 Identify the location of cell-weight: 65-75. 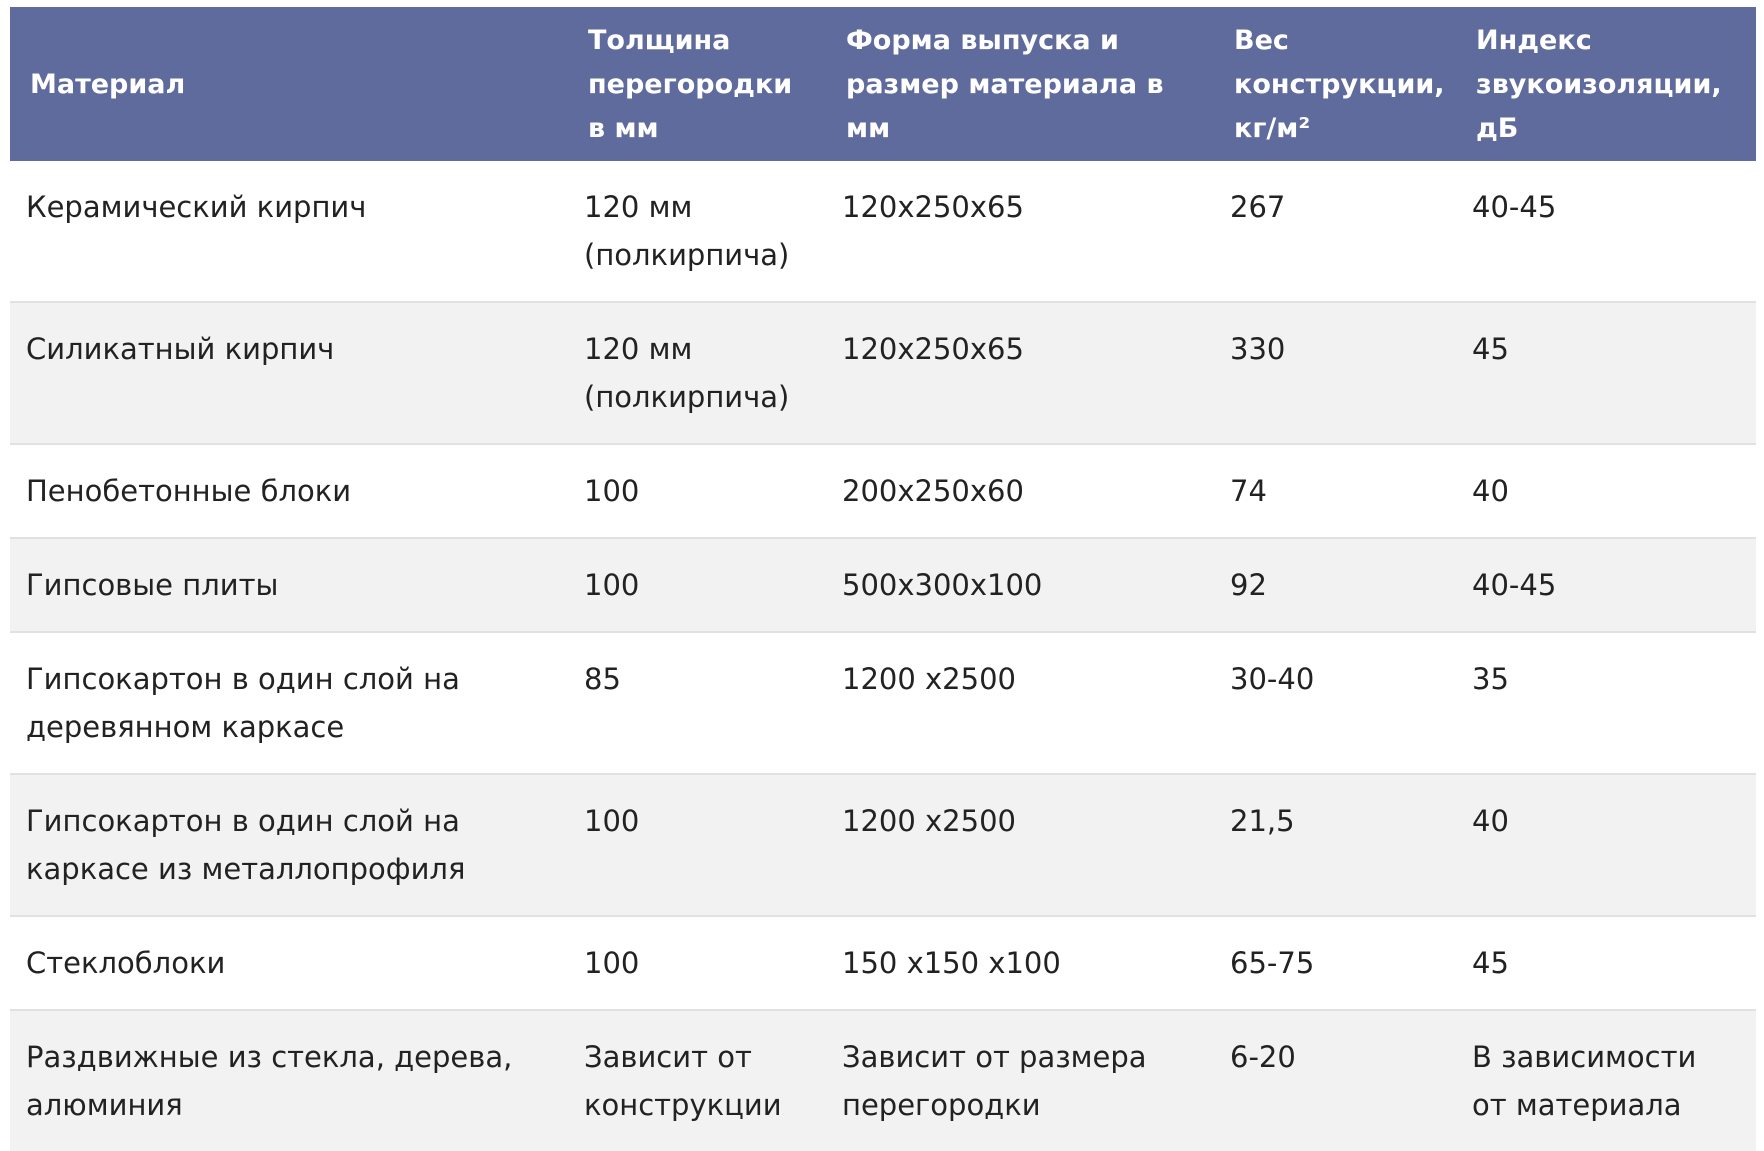
(1335, 963).